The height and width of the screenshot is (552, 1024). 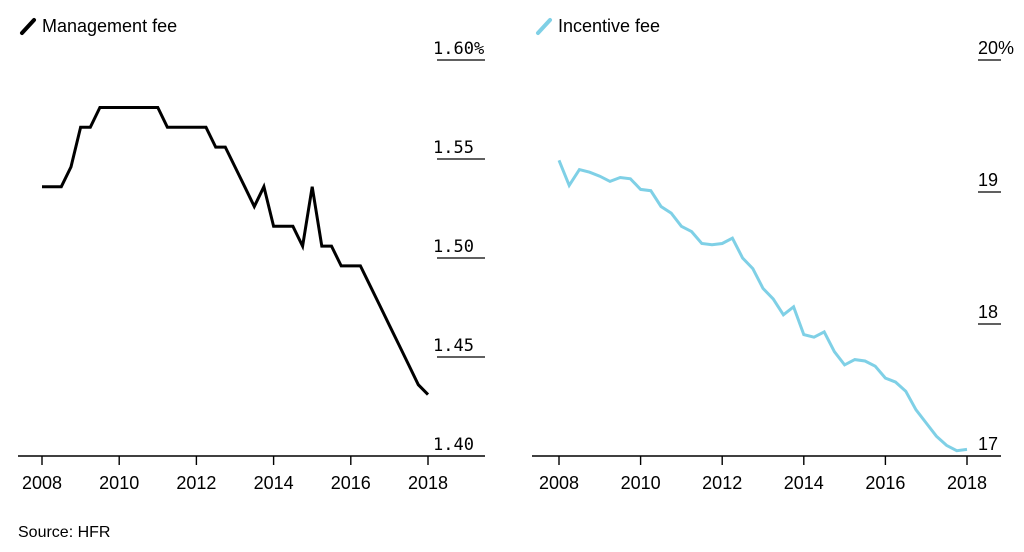 What do you see at coordinates (885, 483) in the screenshot?
I see `incentive-fee-x-tick-label: 2016` at bounding box center [885, 483].